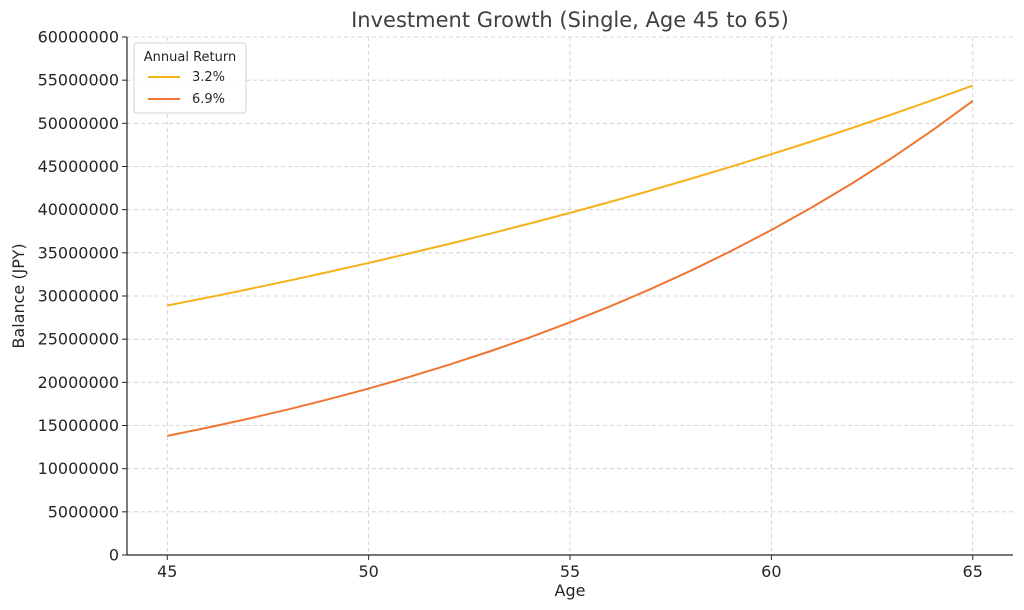 The image size is (1024, 610). What do you see at coordinates (208, 77) in the screenshot?
I see `legend-label-0: 3.2%` at bounding box center [208, 77].